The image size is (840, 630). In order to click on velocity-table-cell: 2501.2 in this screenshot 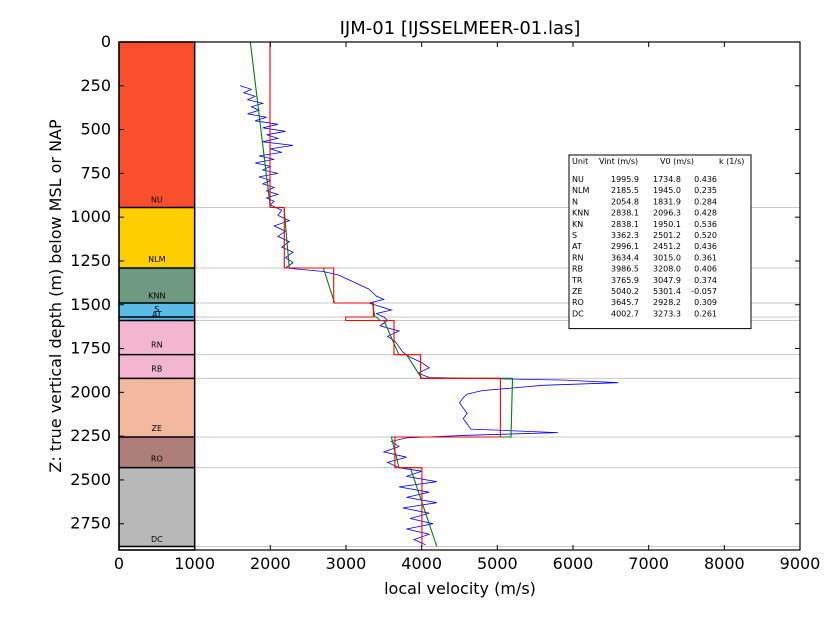, I will do `click(667, 235)`.